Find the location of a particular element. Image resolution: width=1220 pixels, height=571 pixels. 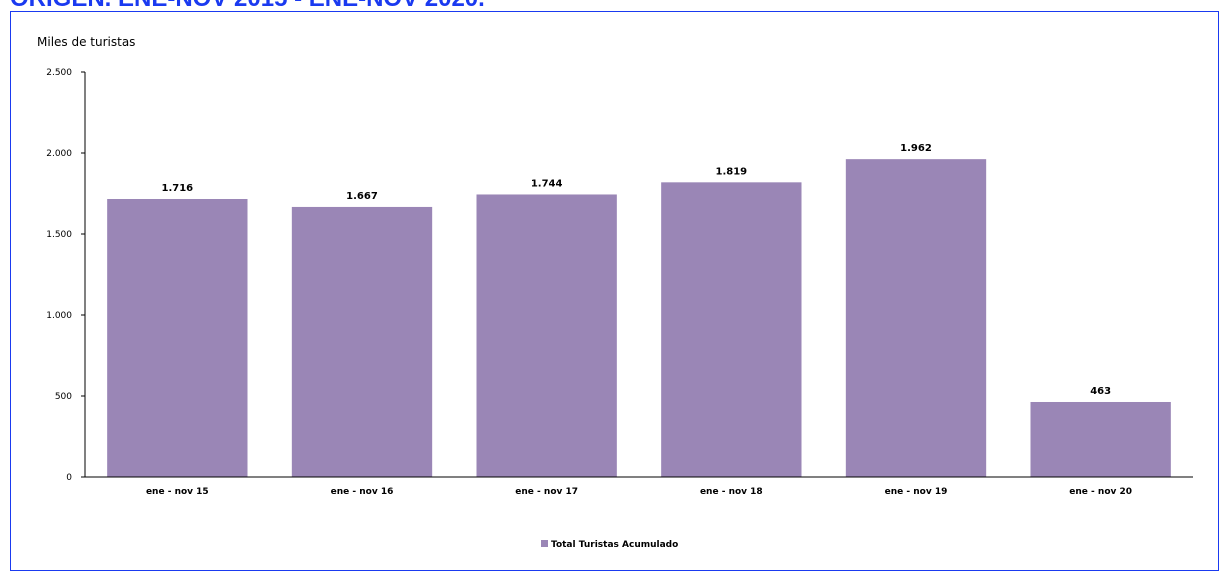

bar-value-label: 1.744 is located at coordinates (547, 183).